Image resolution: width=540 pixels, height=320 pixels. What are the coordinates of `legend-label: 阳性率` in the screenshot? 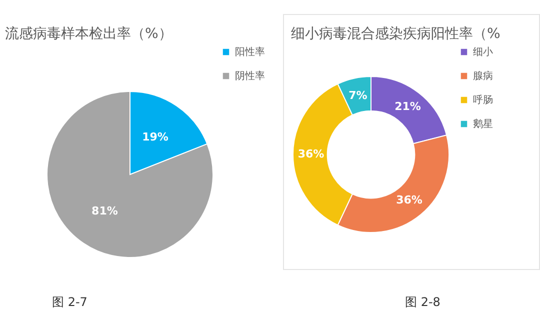 It's located at (250, 52).